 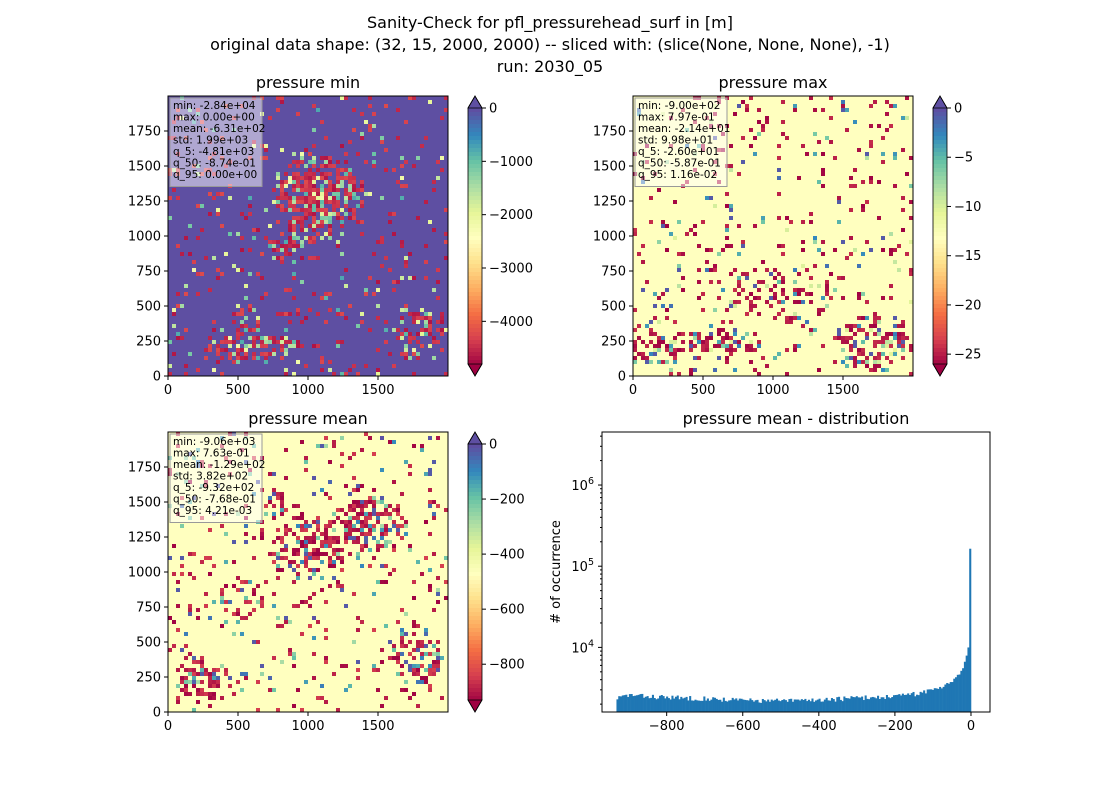 I want to click on y-tick-label: 500, so click(x=148, y=643).